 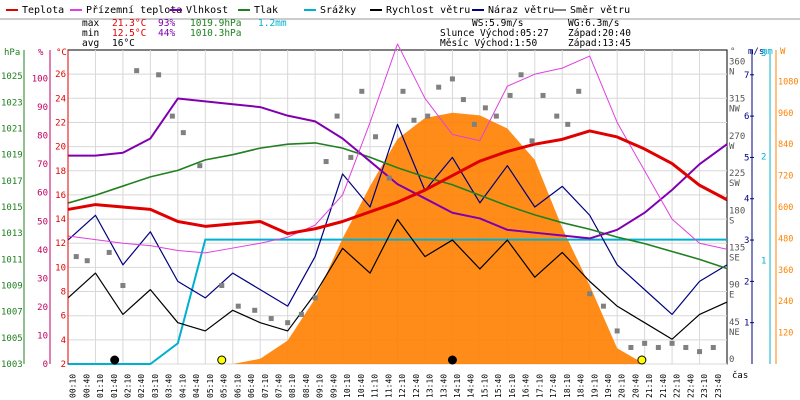 I want to click on time-tick: 19:10, so click(x=594, y=386).